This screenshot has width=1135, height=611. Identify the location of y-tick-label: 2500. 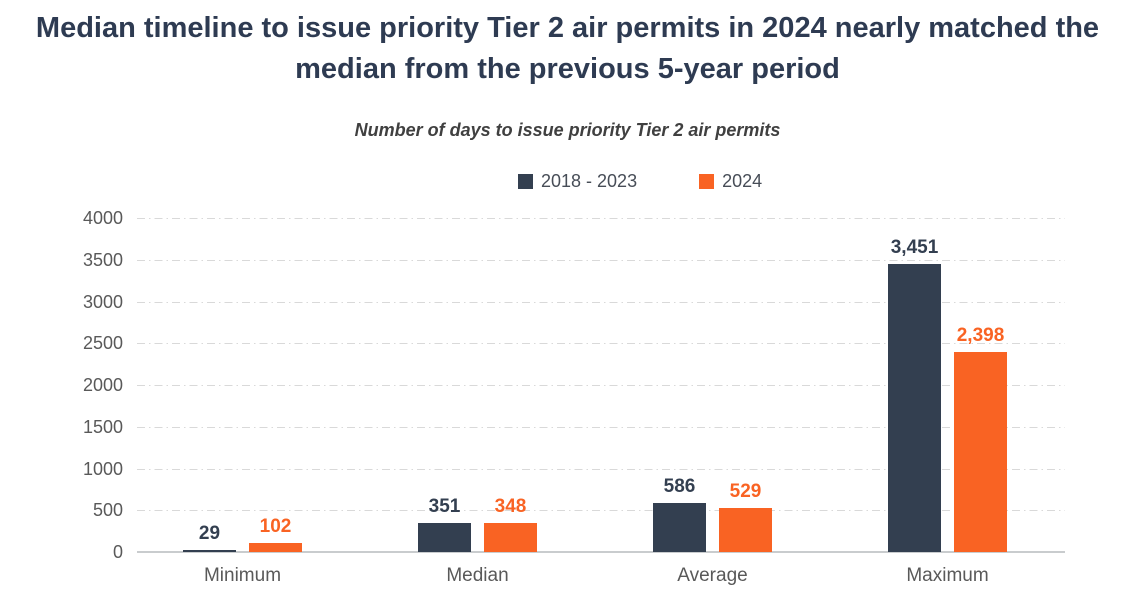
(102, 343).